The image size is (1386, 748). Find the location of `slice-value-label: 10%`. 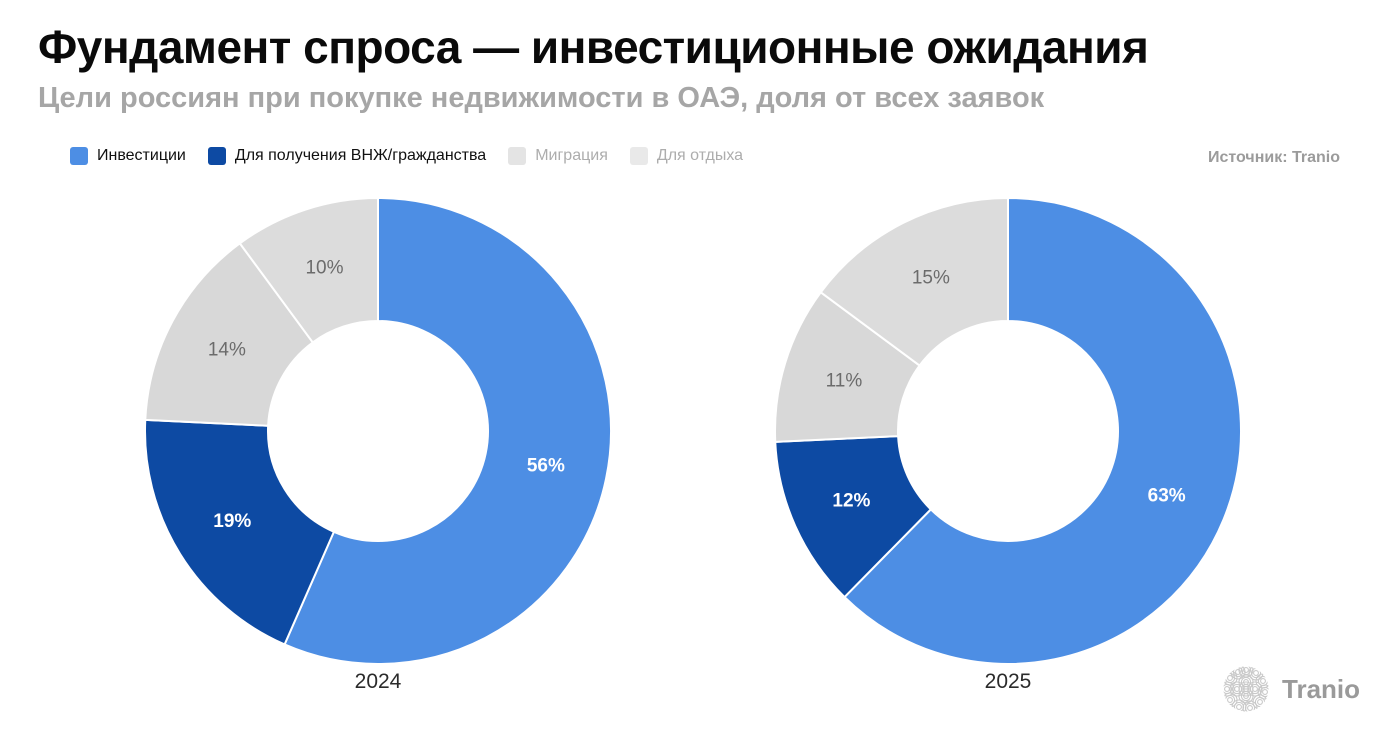

slice-value-label: 10% is located at coordinates (324, 268).